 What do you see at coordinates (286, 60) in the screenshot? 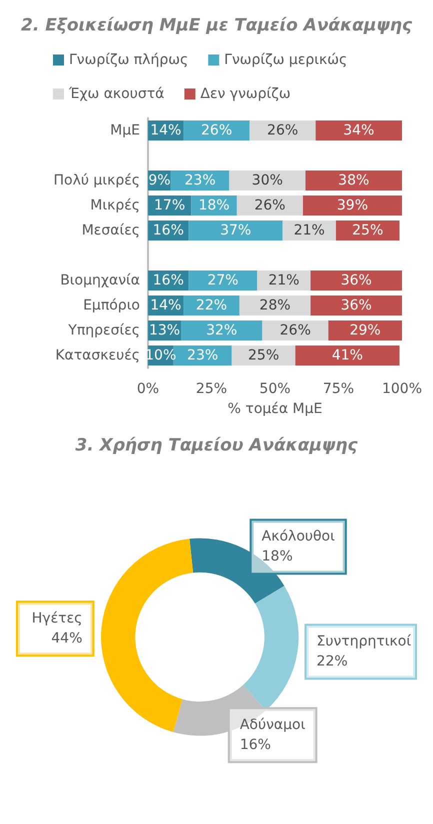
I see `legend-label: Γνωρίζω μερικώς` at bounding box center [286, 60].